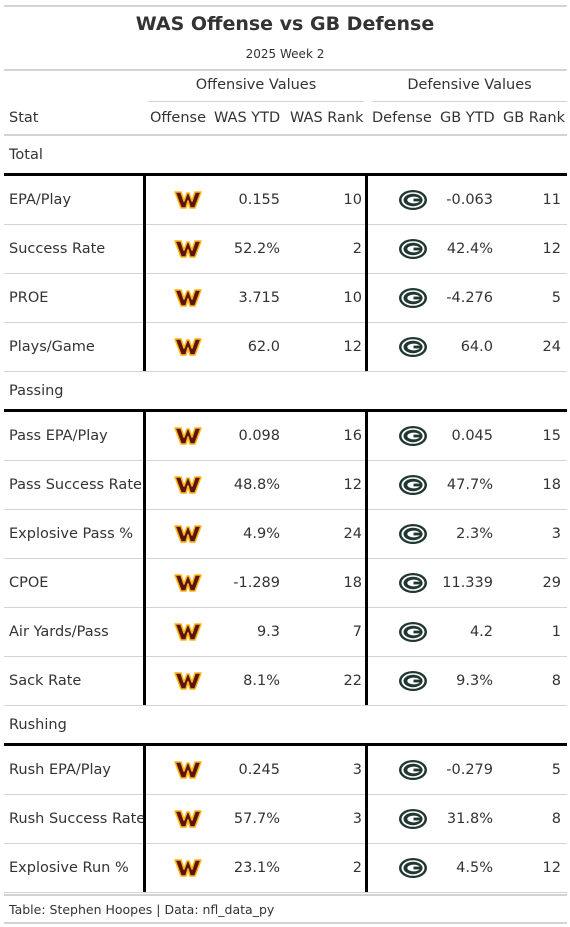 The image size is (570, 927). What do you see at coordinates (467, 583) in the screenshot?
I see `gb-ytd-value: 11.339` at bounding box center [467, 583].